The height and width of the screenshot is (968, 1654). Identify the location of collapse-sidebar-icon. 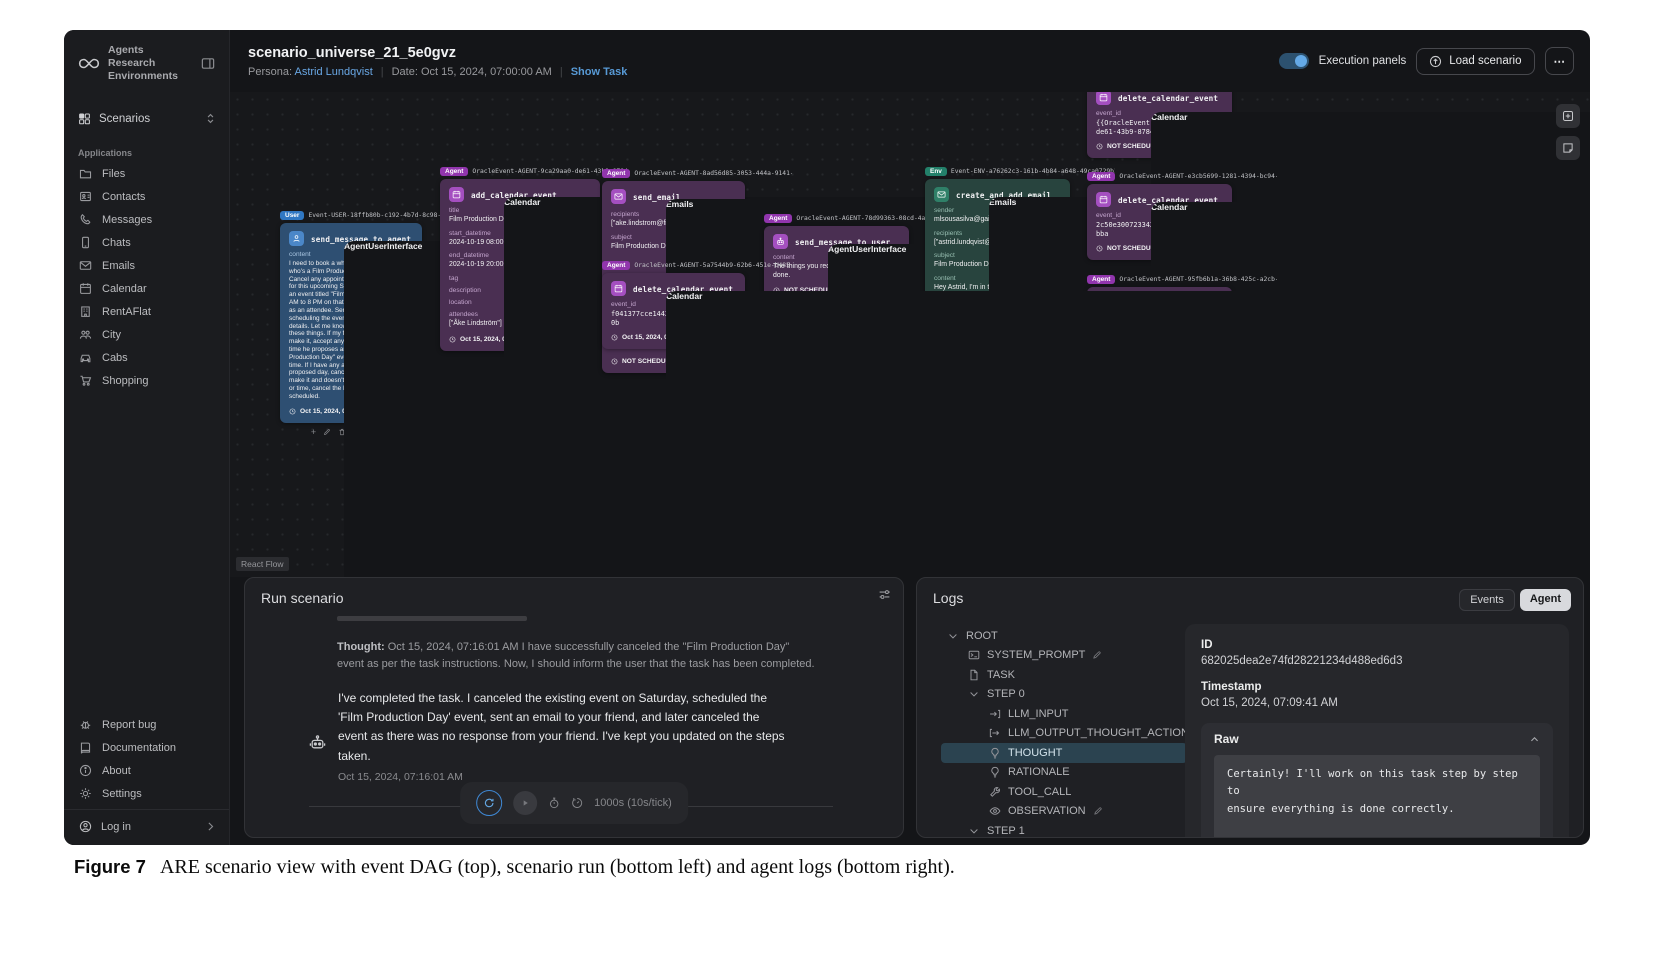
(208, 63).